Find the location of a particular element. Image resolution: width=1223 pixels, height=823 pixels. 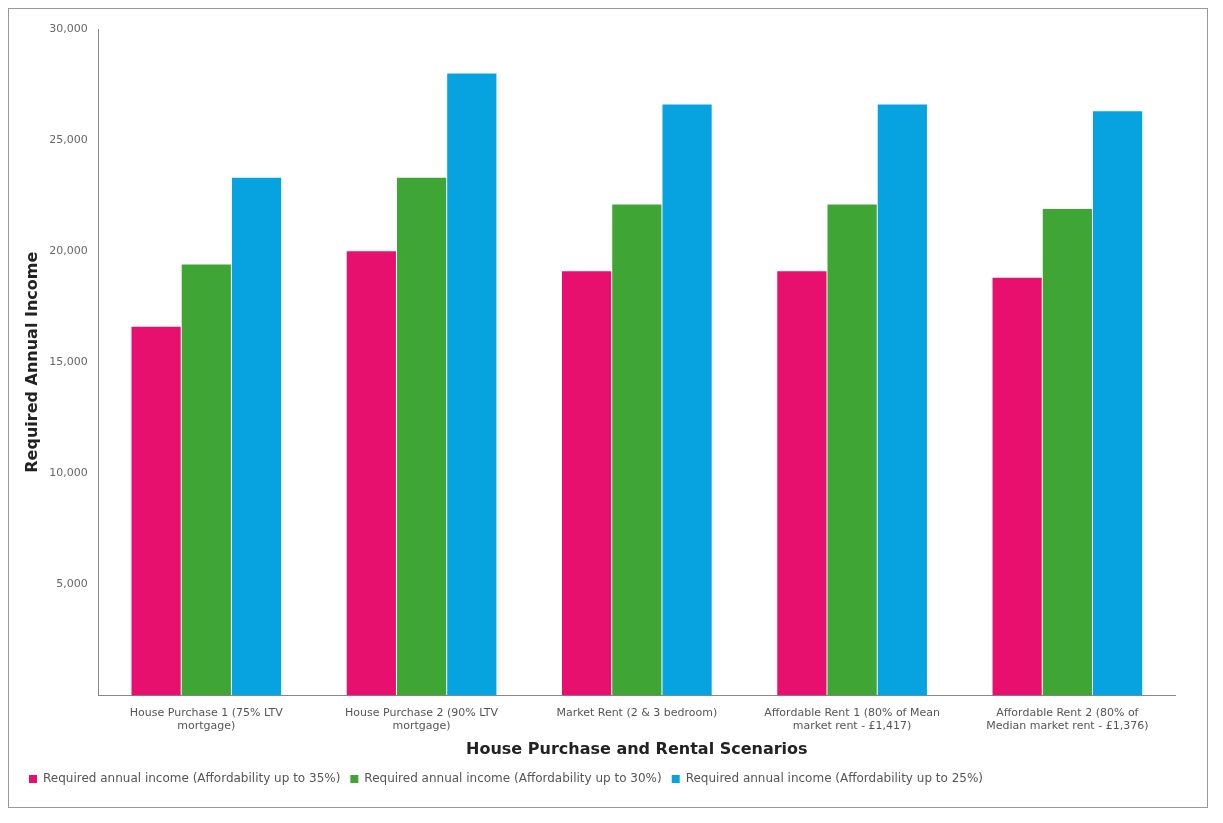

x-tick-label: House Purchase 1 (75% LTV mortgage) is located at coordinates (206, 719).